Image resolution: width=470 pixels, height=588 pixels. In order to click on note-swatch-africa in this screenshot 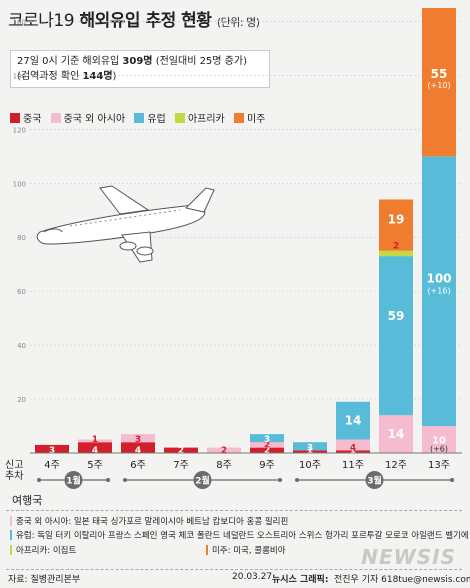, I will do `click(11, 550)`.